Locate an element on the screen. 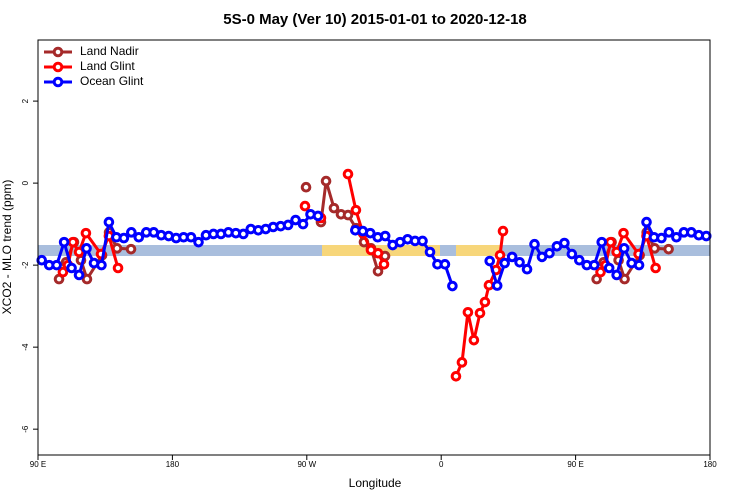  y-tick-label: -6 is located at coordinates (25, 429).